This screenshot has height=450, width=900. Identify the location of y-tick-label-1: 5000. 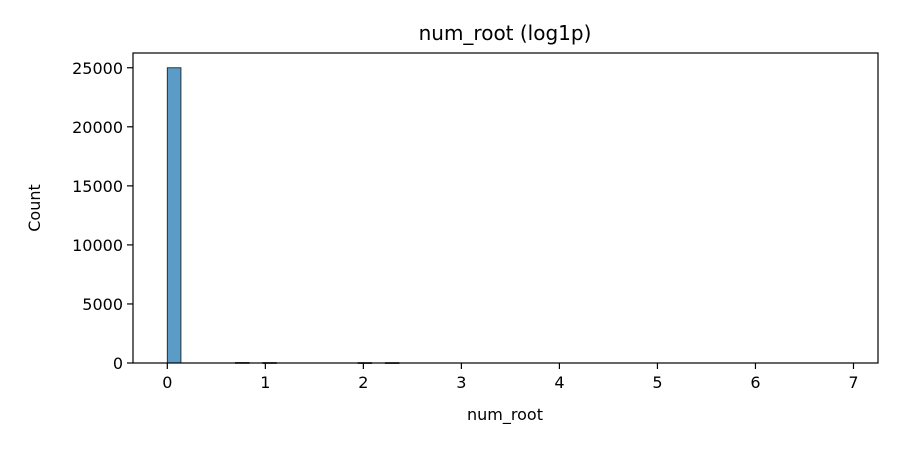
(102, 304).